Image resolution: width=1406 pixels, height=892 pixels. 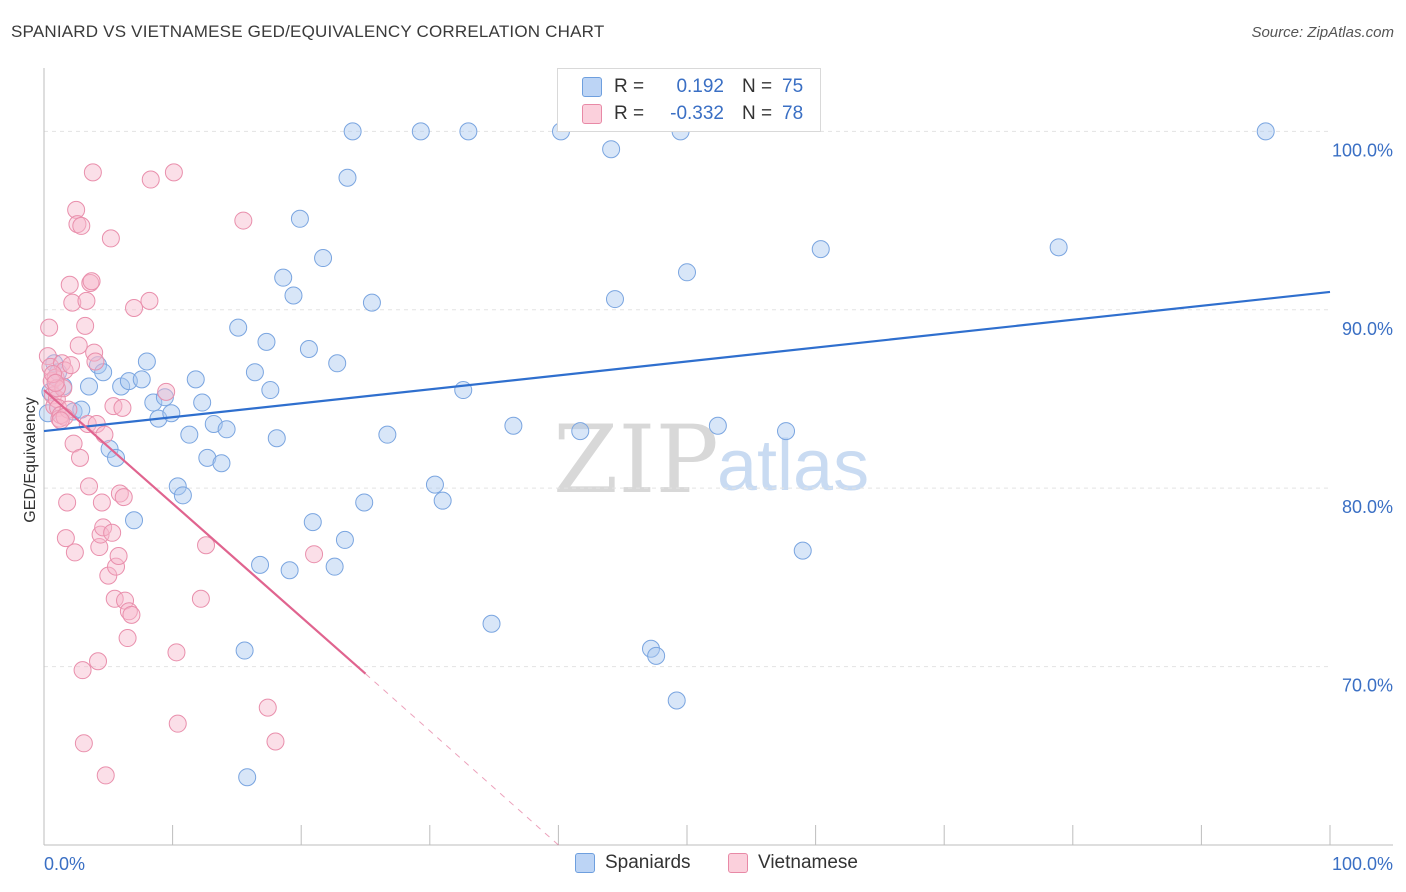 I want to click on legend-row-spaniards: R = 0.192 N = 75, so click(x=692, y=87).